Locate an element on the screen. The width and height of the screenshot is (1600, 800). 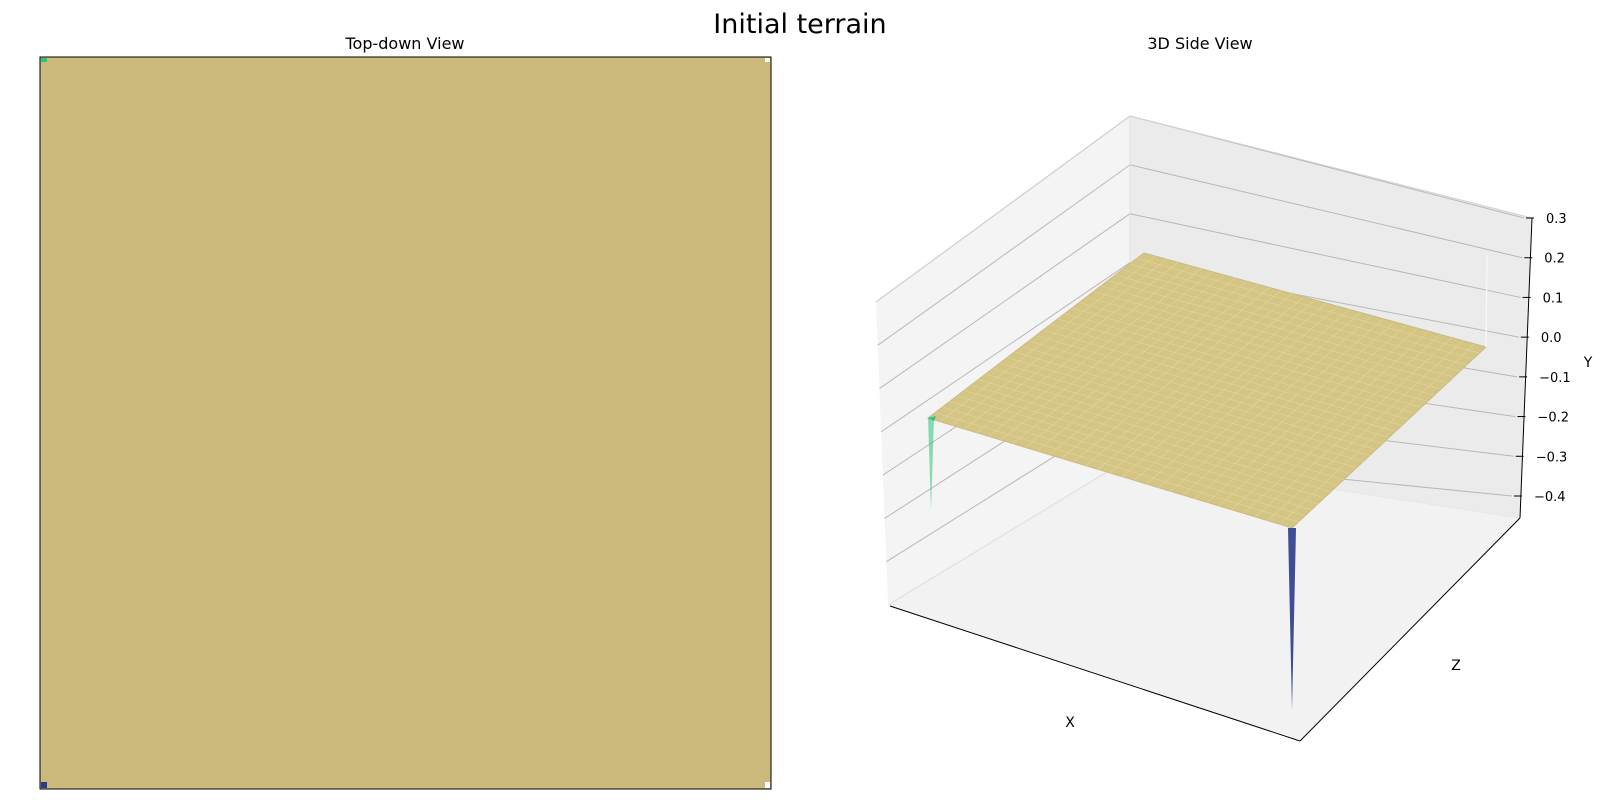
y-tick-label: −0.1 is located at coordinates (1555, 378).